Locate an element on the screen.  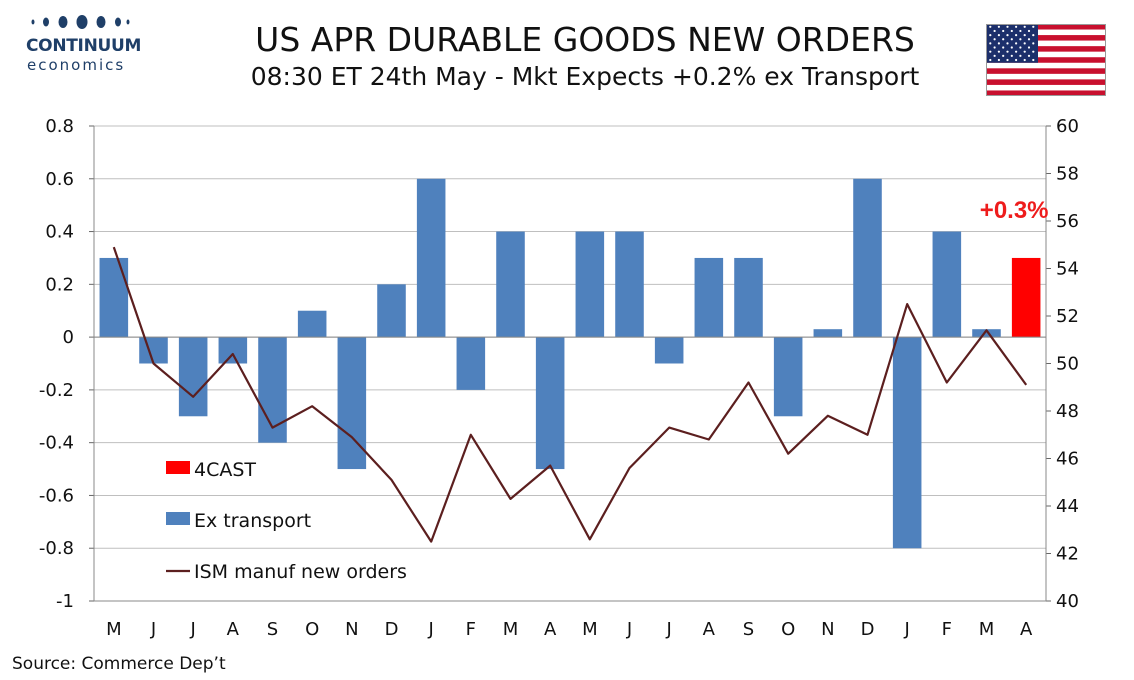
legend-label: 4CAST is located at coordinates (225, 470).